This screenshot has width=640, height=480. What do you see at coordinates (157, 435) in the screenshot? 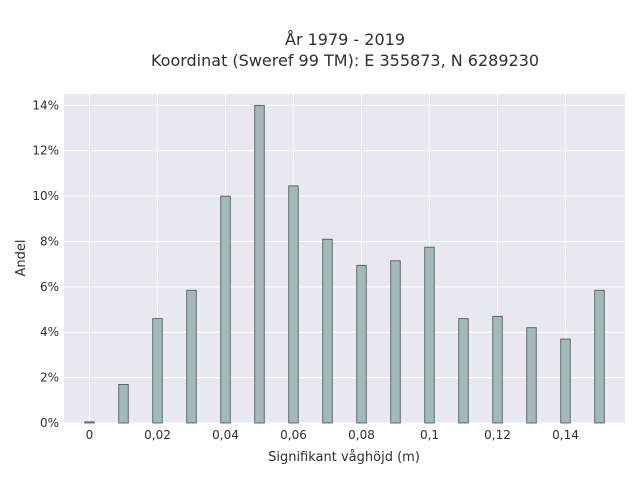
I see `x-tick-label: 0,02` at bounding box center [157, 435].